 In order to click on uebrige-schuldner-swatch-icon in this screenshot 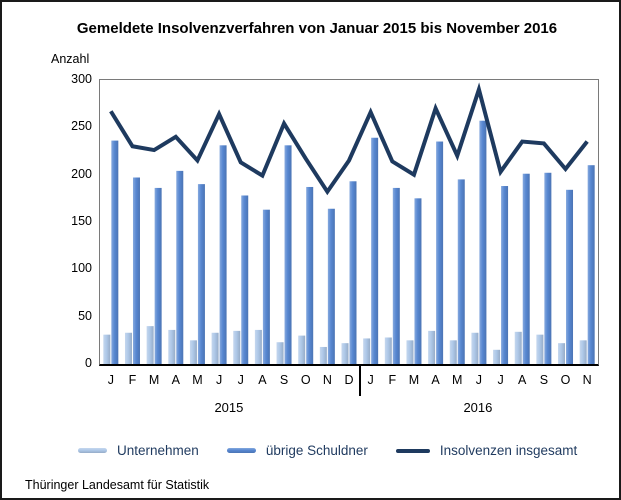, I will do `click(241, 450)`.